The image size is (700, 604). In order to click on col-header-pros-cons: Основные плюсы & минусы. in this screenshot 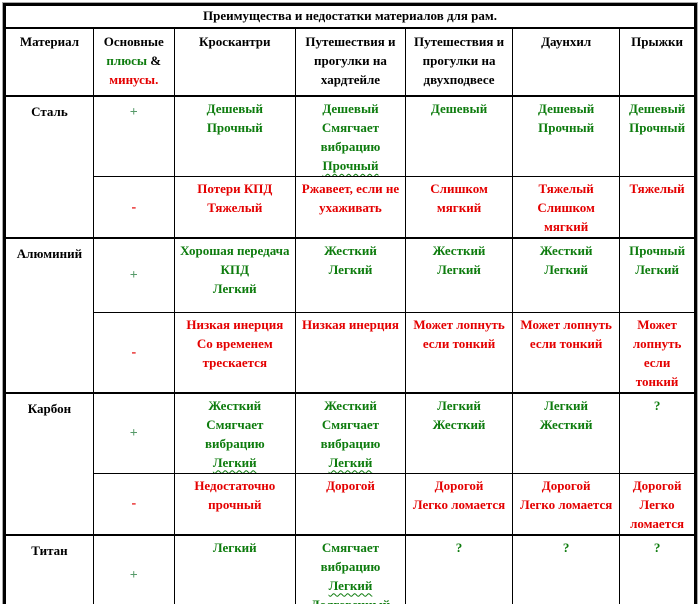, I will do `click(133, 62)`.